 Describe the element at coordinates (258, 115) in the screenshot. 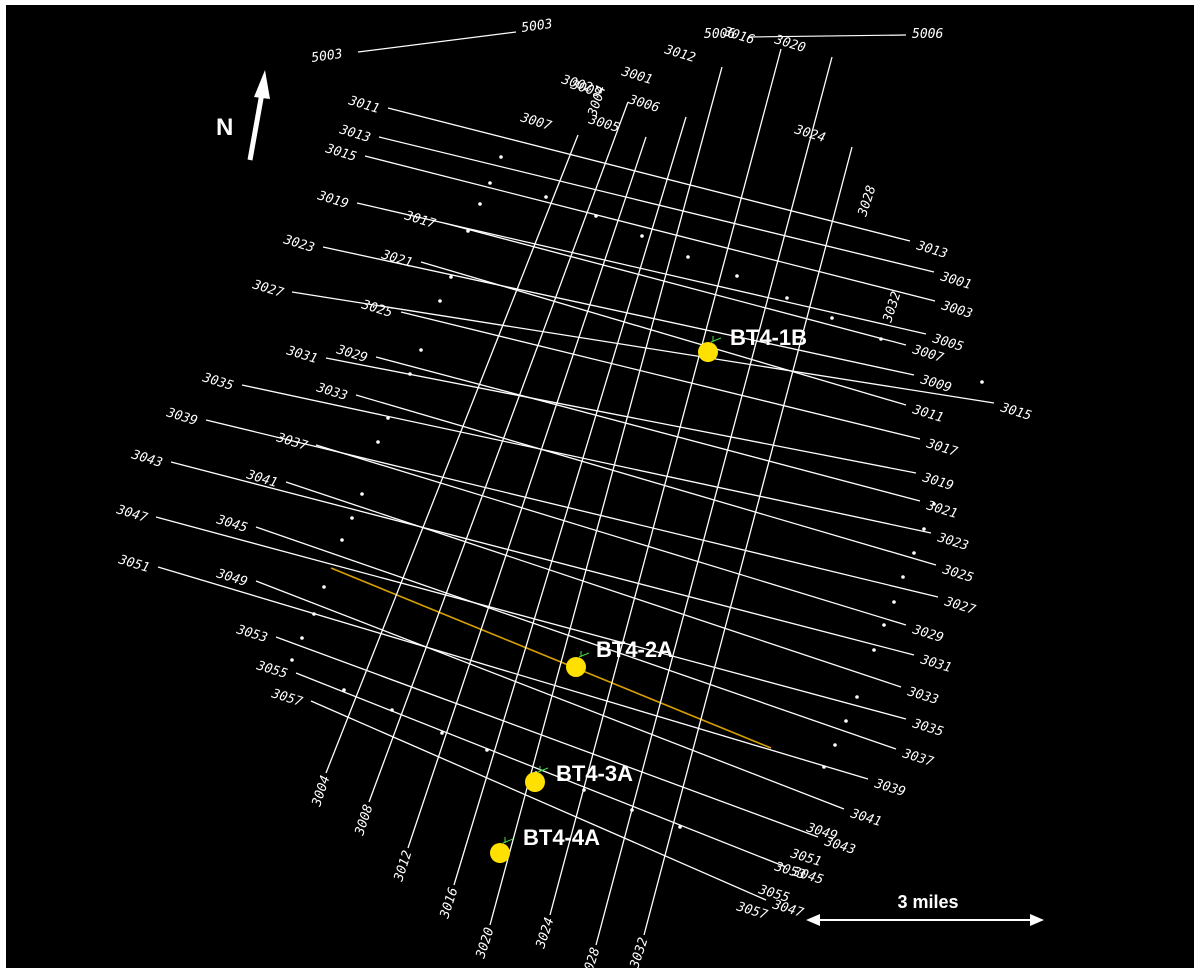

I see `north-arrow-icon` at that location.